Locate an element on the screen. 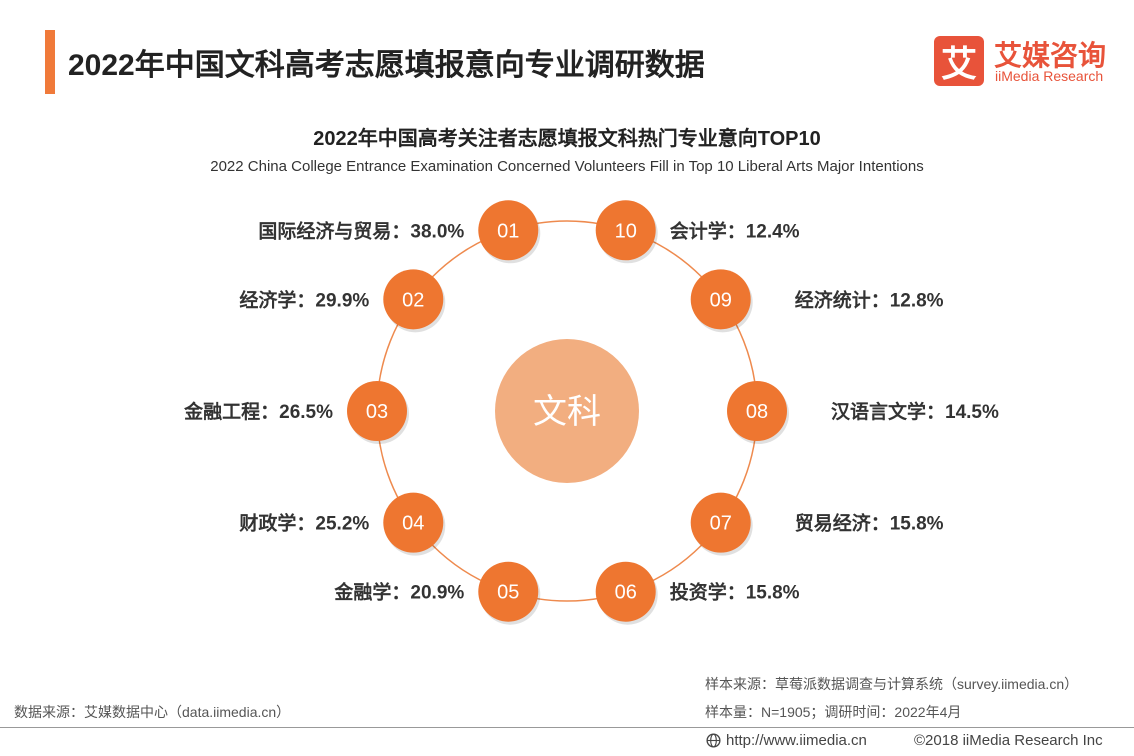 The height and width of the screenshot is (756, 1134). rank-number: 05 is located at coordinates (508, 593).